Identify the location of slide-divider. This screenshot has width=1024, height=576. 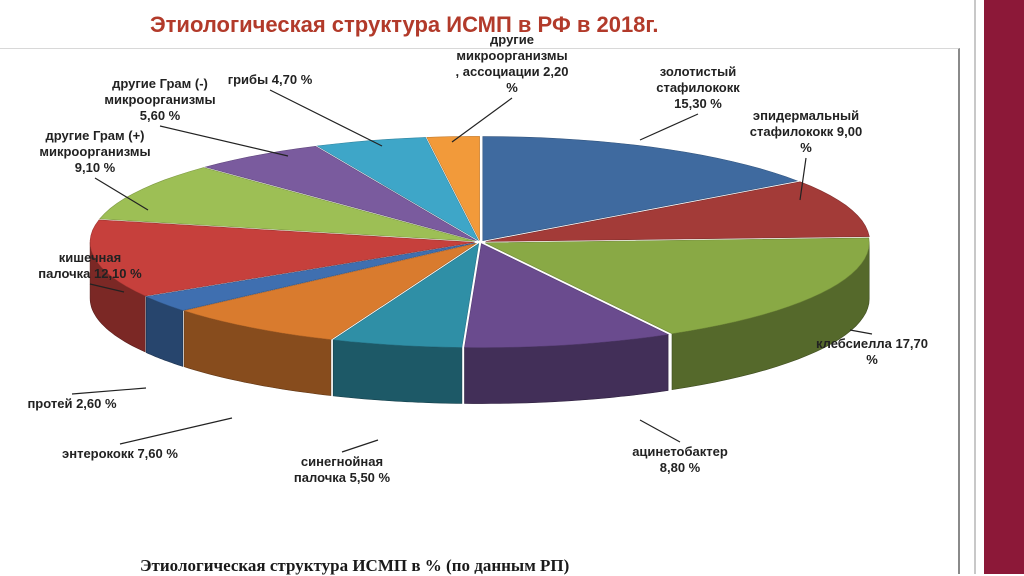
(975, 287).